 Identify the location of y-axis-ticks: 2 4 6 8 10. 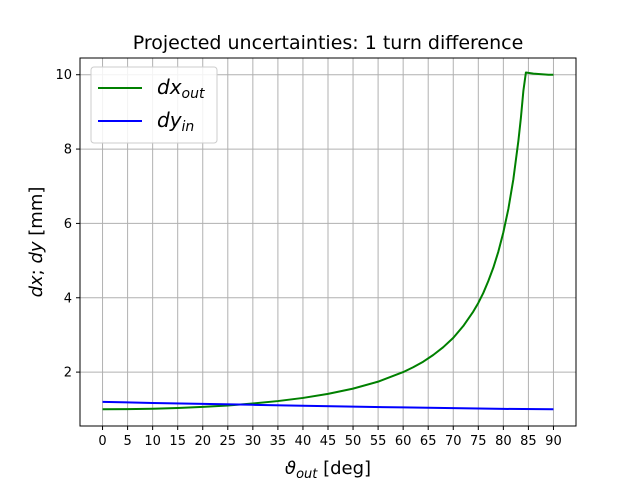
(67, 224).